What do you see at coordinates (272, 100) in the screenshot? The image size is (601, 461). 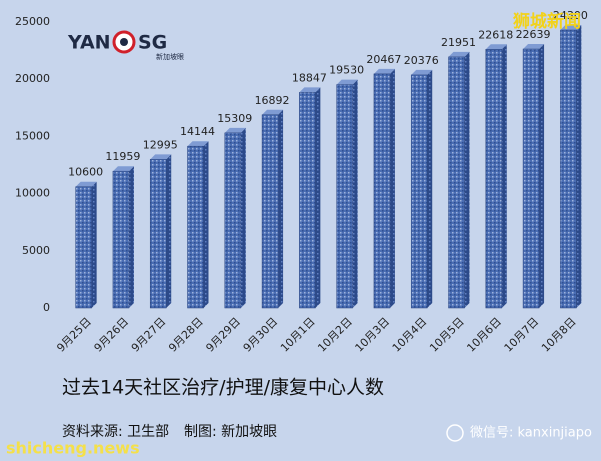 I see `value-label: 16892` at bounding box center [272, 100].